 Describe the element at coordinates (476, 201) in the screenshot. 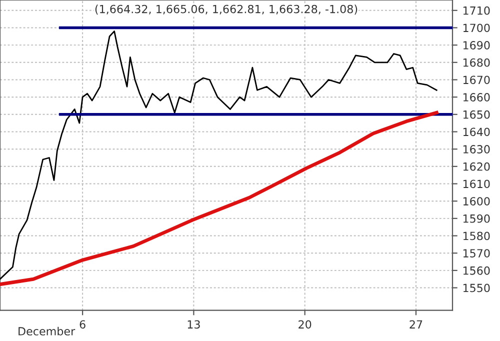

I see `y-tick-label: 1600` at that location.